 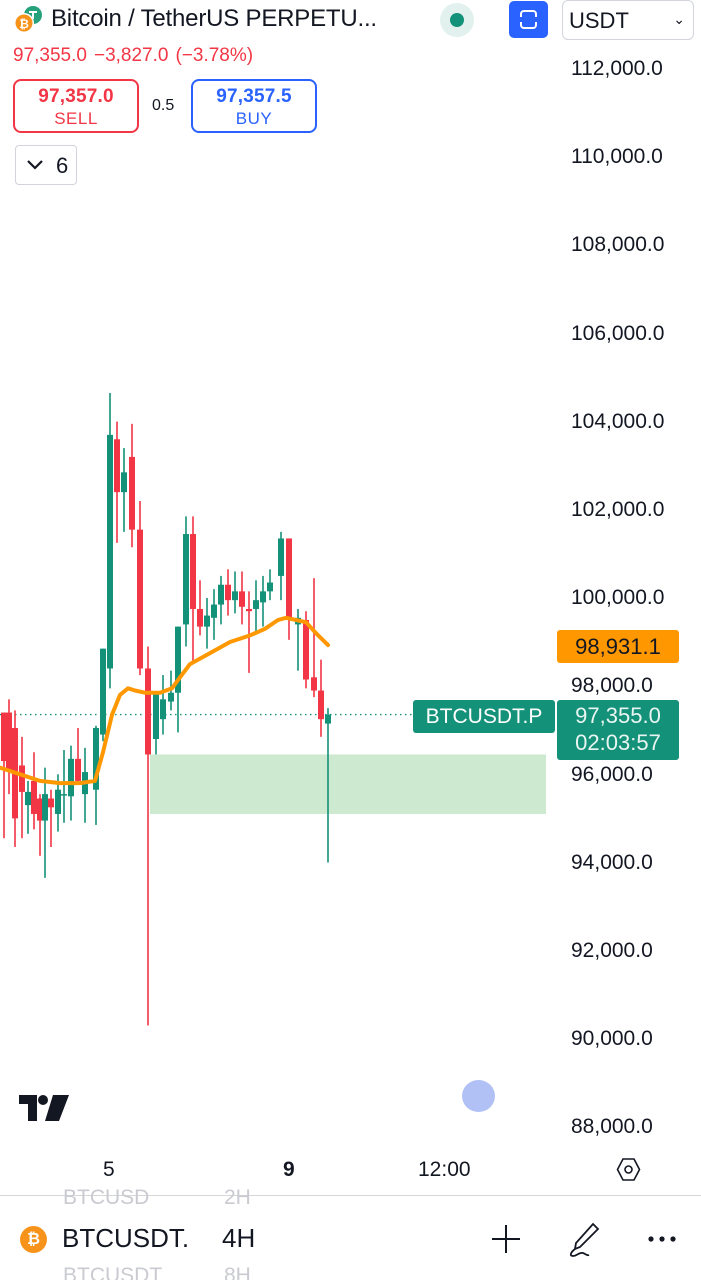 What do you see at coordinates (612, 1127) in the screenshot?
I see `price-axis-label: 88,000.0` at bounding box center [612, 1127].